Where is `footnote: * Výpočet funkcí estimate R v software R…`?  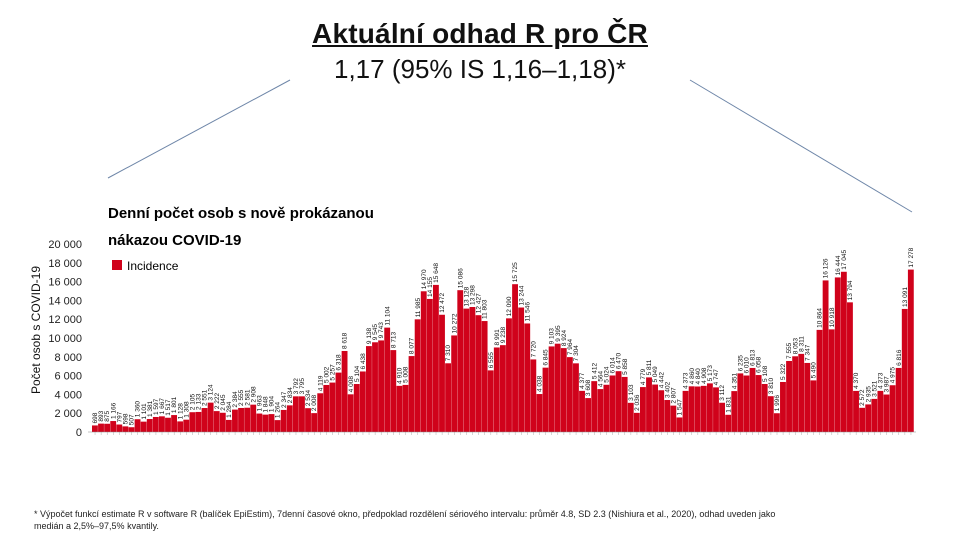 footnote: * Výpočet funkcí estimate R v software R… is located at coordinates (405, 520).